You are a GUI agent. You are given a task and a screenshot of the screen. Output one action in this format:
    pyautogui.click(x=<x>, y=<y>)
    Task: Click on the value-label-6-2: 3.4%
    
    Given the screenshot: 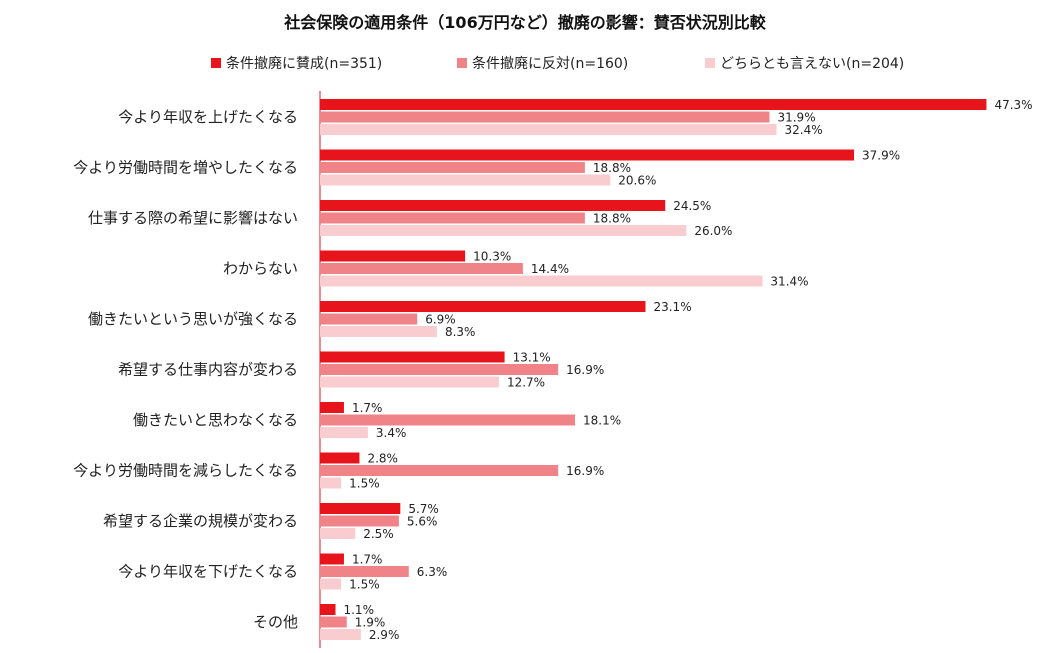 What is the action you would take?
    pyautogui.click(x=391, y=433)
    